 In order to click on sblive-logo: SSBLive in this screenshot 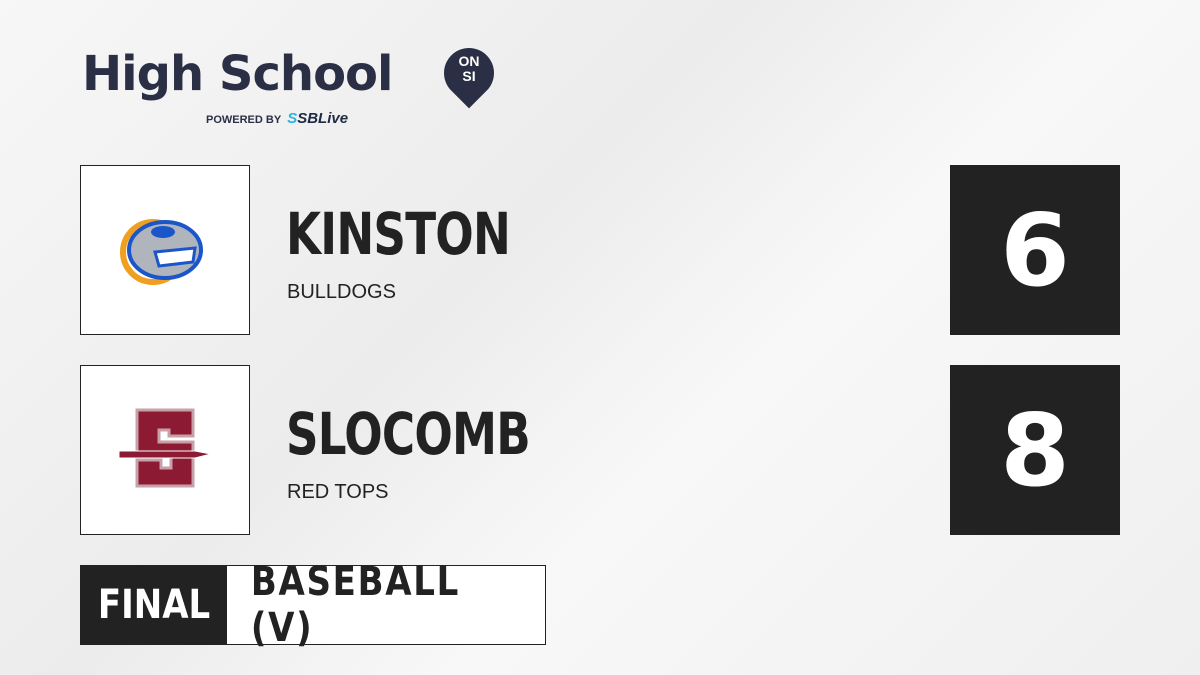, I will do `click(318, 118)`.